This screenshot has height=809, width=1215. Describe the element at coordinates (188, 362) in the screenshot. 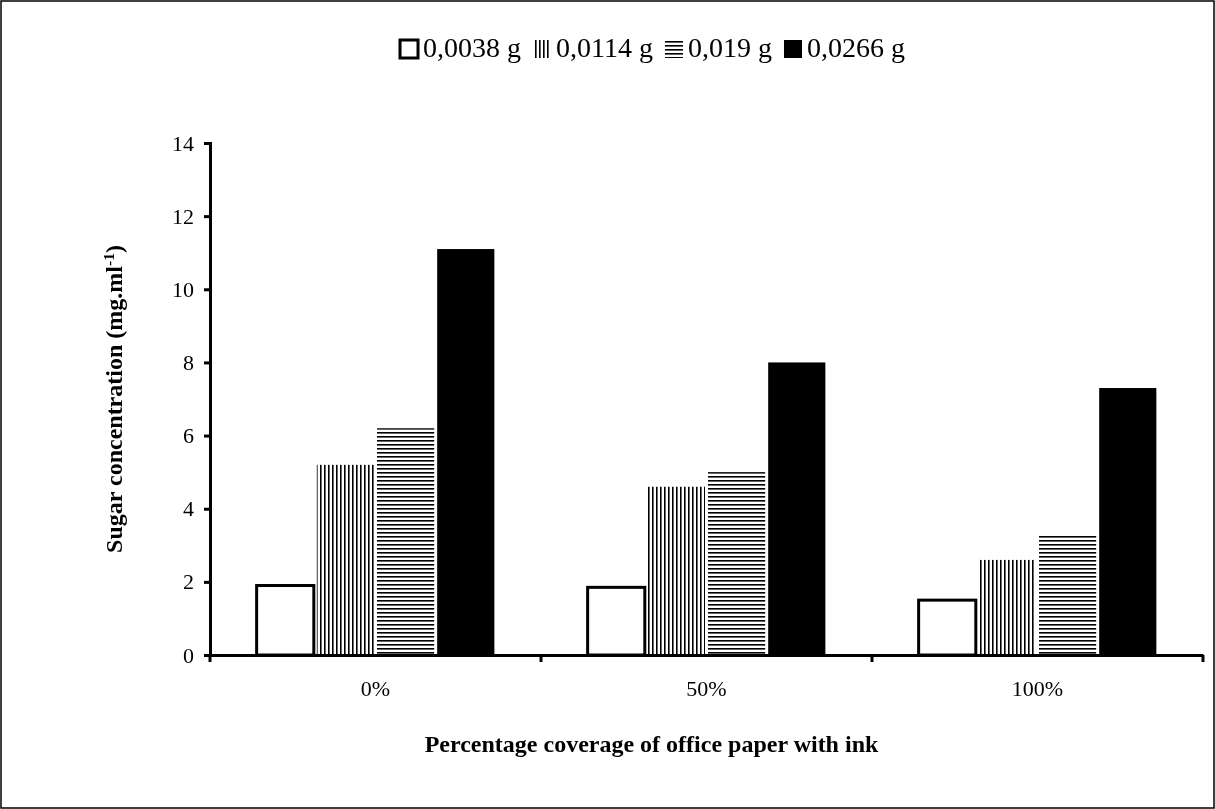

I see `y-tick-label: 8` at that location.